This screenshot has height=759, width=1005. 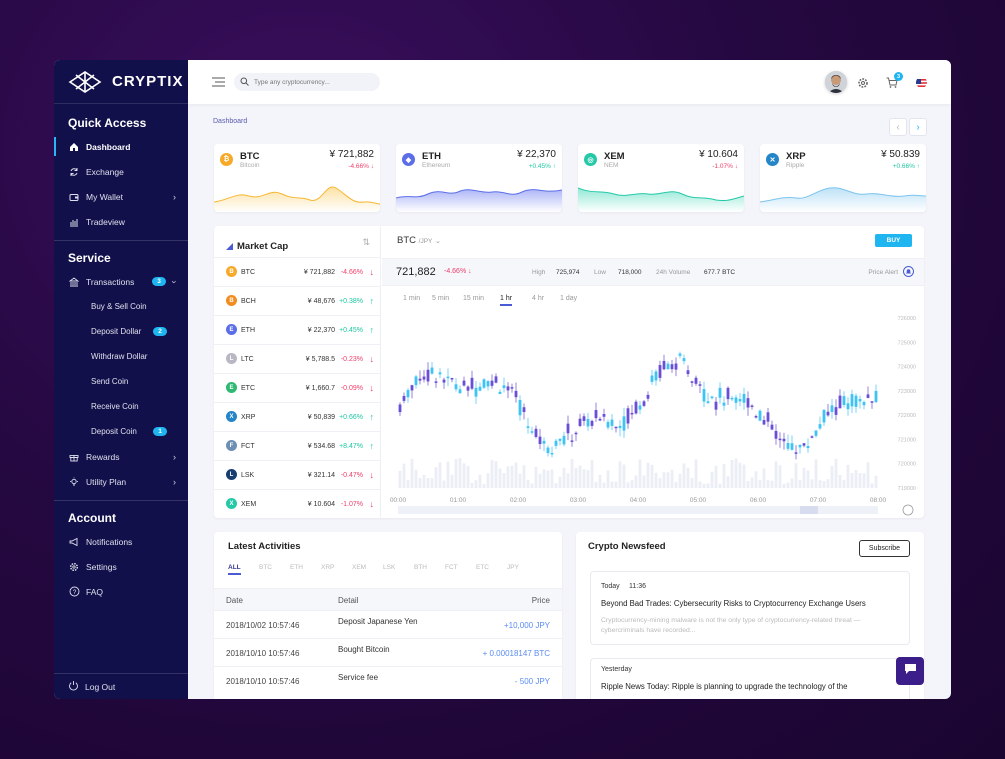 What do you see at coordinates (121, 196) in the screenshot?
I see `sidebar-item-my-wallet: My Wallet ›` at bounding box center [121, 196].